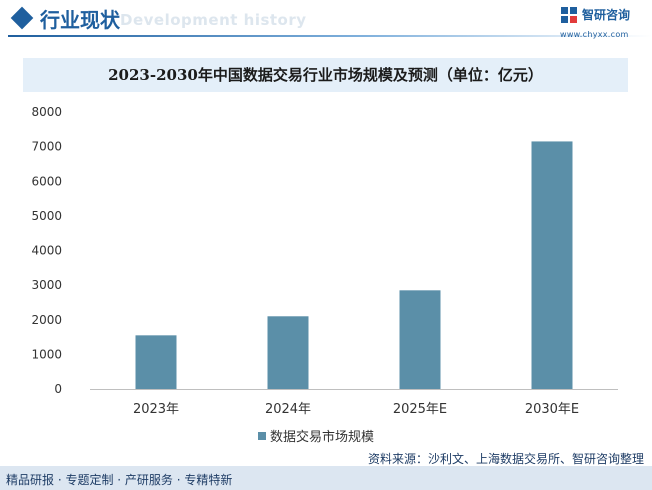  I want to click on header-divider, so click(330, 36).